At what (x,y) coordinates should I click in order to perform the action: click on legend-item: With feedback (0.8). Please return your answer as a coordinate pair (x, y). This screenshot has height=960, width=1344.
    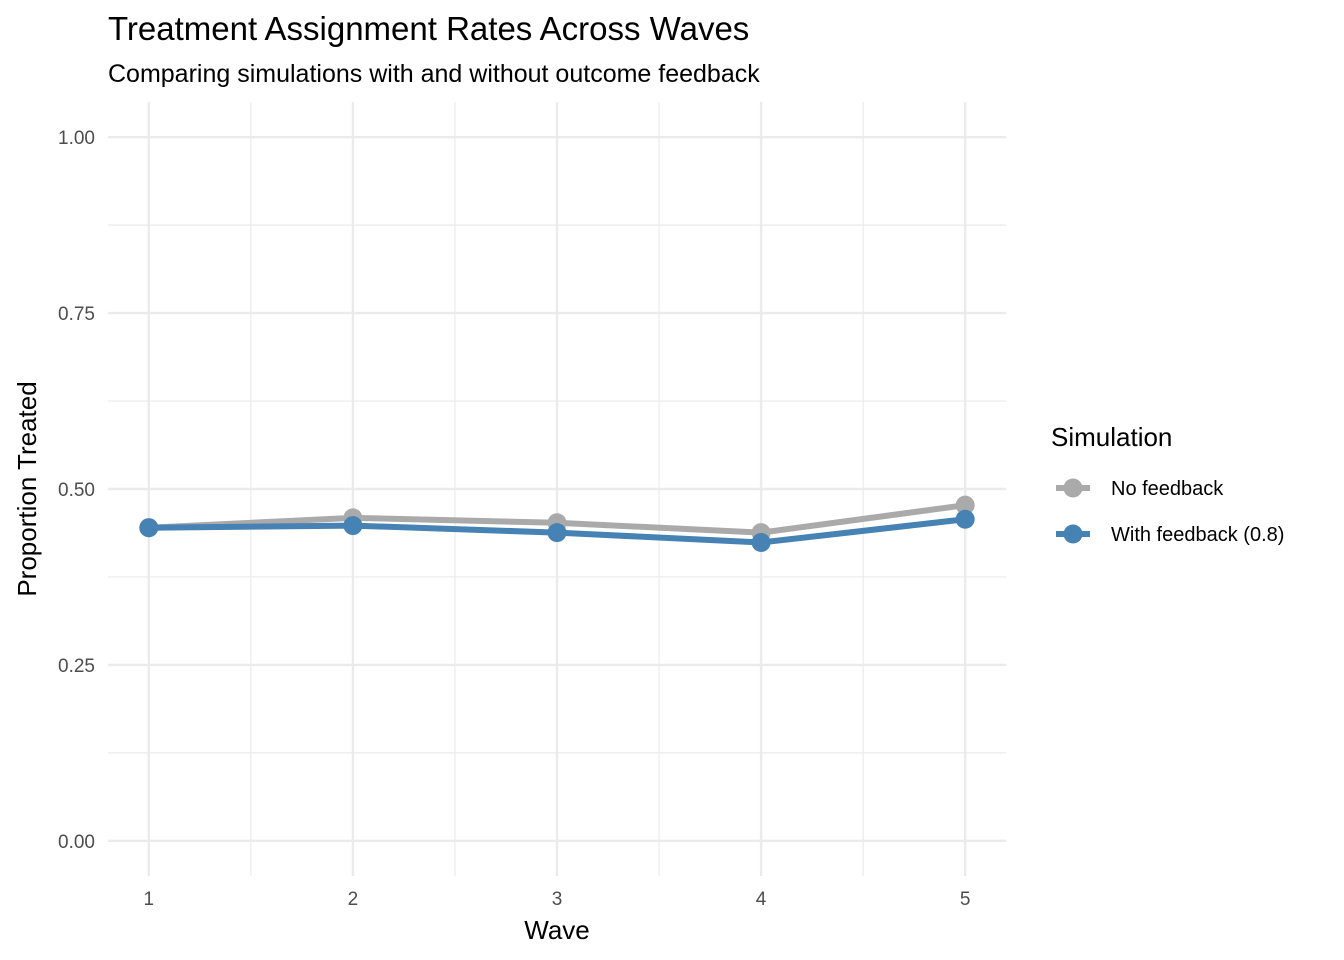
    Looking at the image, I should click on (1170, 535).